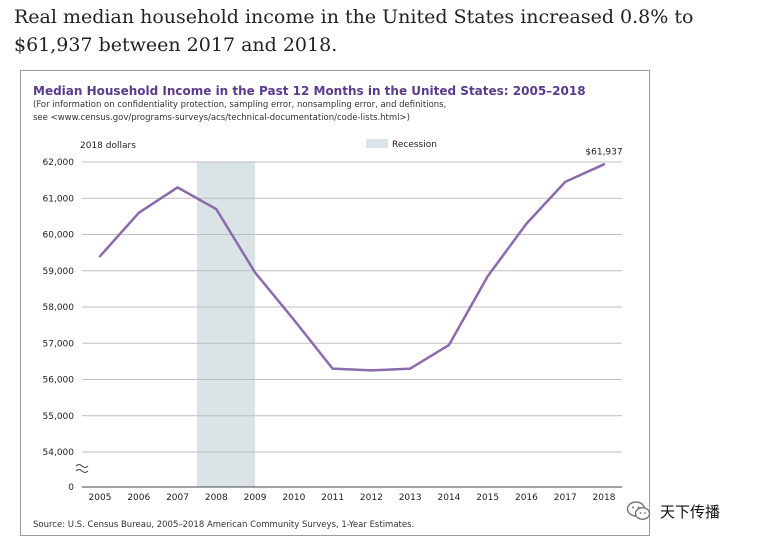  Describe the element at coordinates (255, 498) in the screenshot. I see `x-tick-label: 2009` at that location.